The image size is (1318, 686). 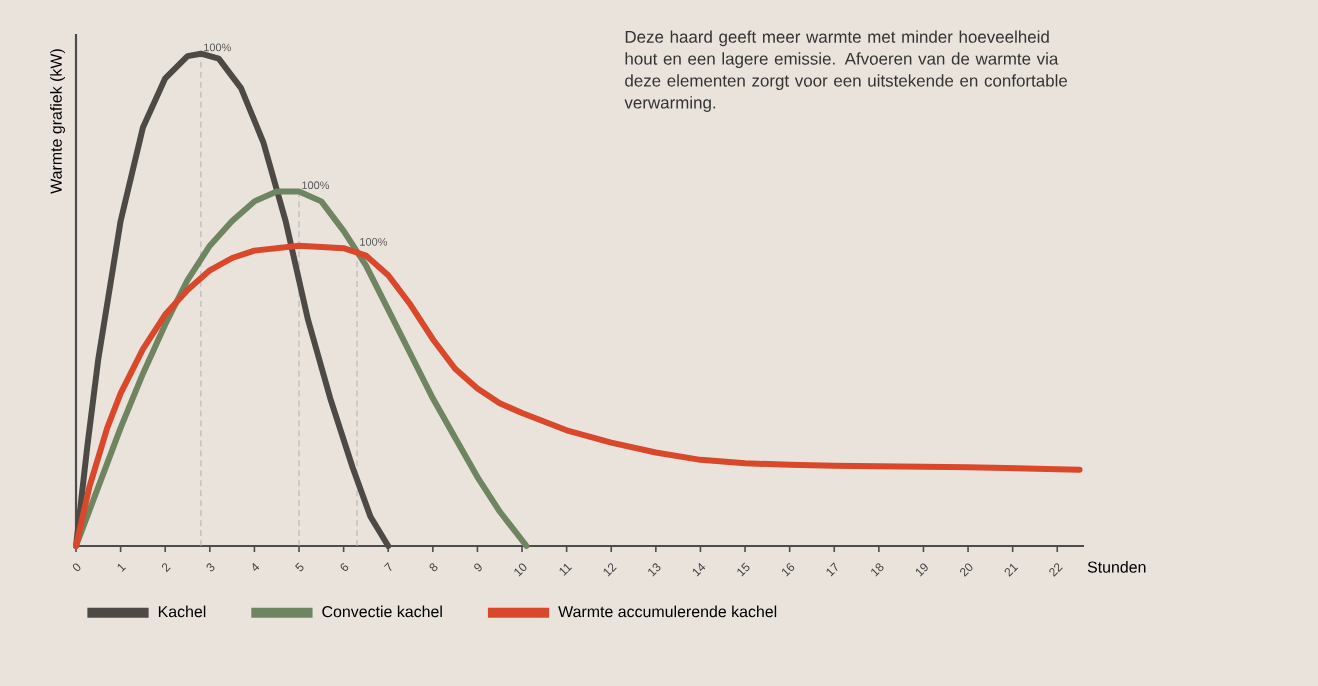 What do you see at coordinates (846, 71) in the screenshot?
I see `annotation: Deze haard geeft meer warmte met minder hoeveelheid hout en een lagere emissie. Afvoeren van de warmte via deze elementen zorgt voor een uitstekende en confortable verwarming.` at bounding box center [846, 71].